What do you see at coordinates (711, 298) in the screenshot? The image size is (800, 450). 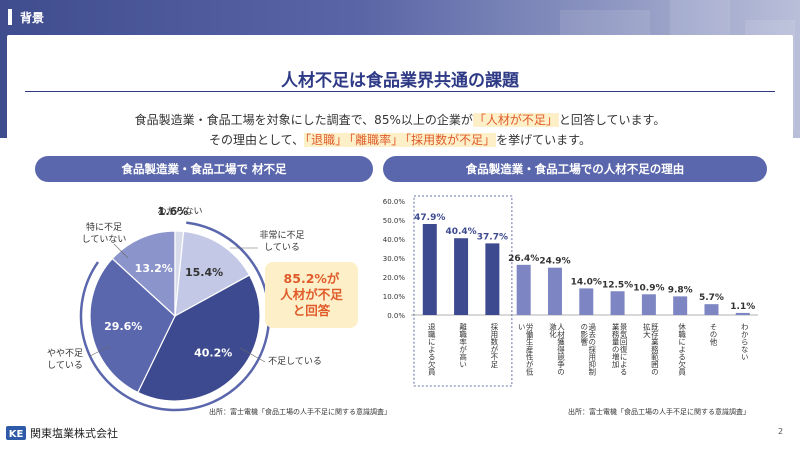 I see `bar-value-label: 5.7%` at bounding box center [711, 298].